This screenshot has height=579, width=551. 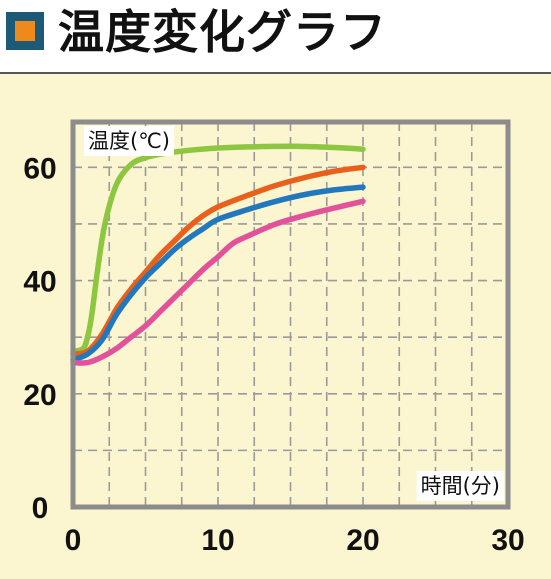 I want to click on y-axis-label-background, so click(x=129, y=141).